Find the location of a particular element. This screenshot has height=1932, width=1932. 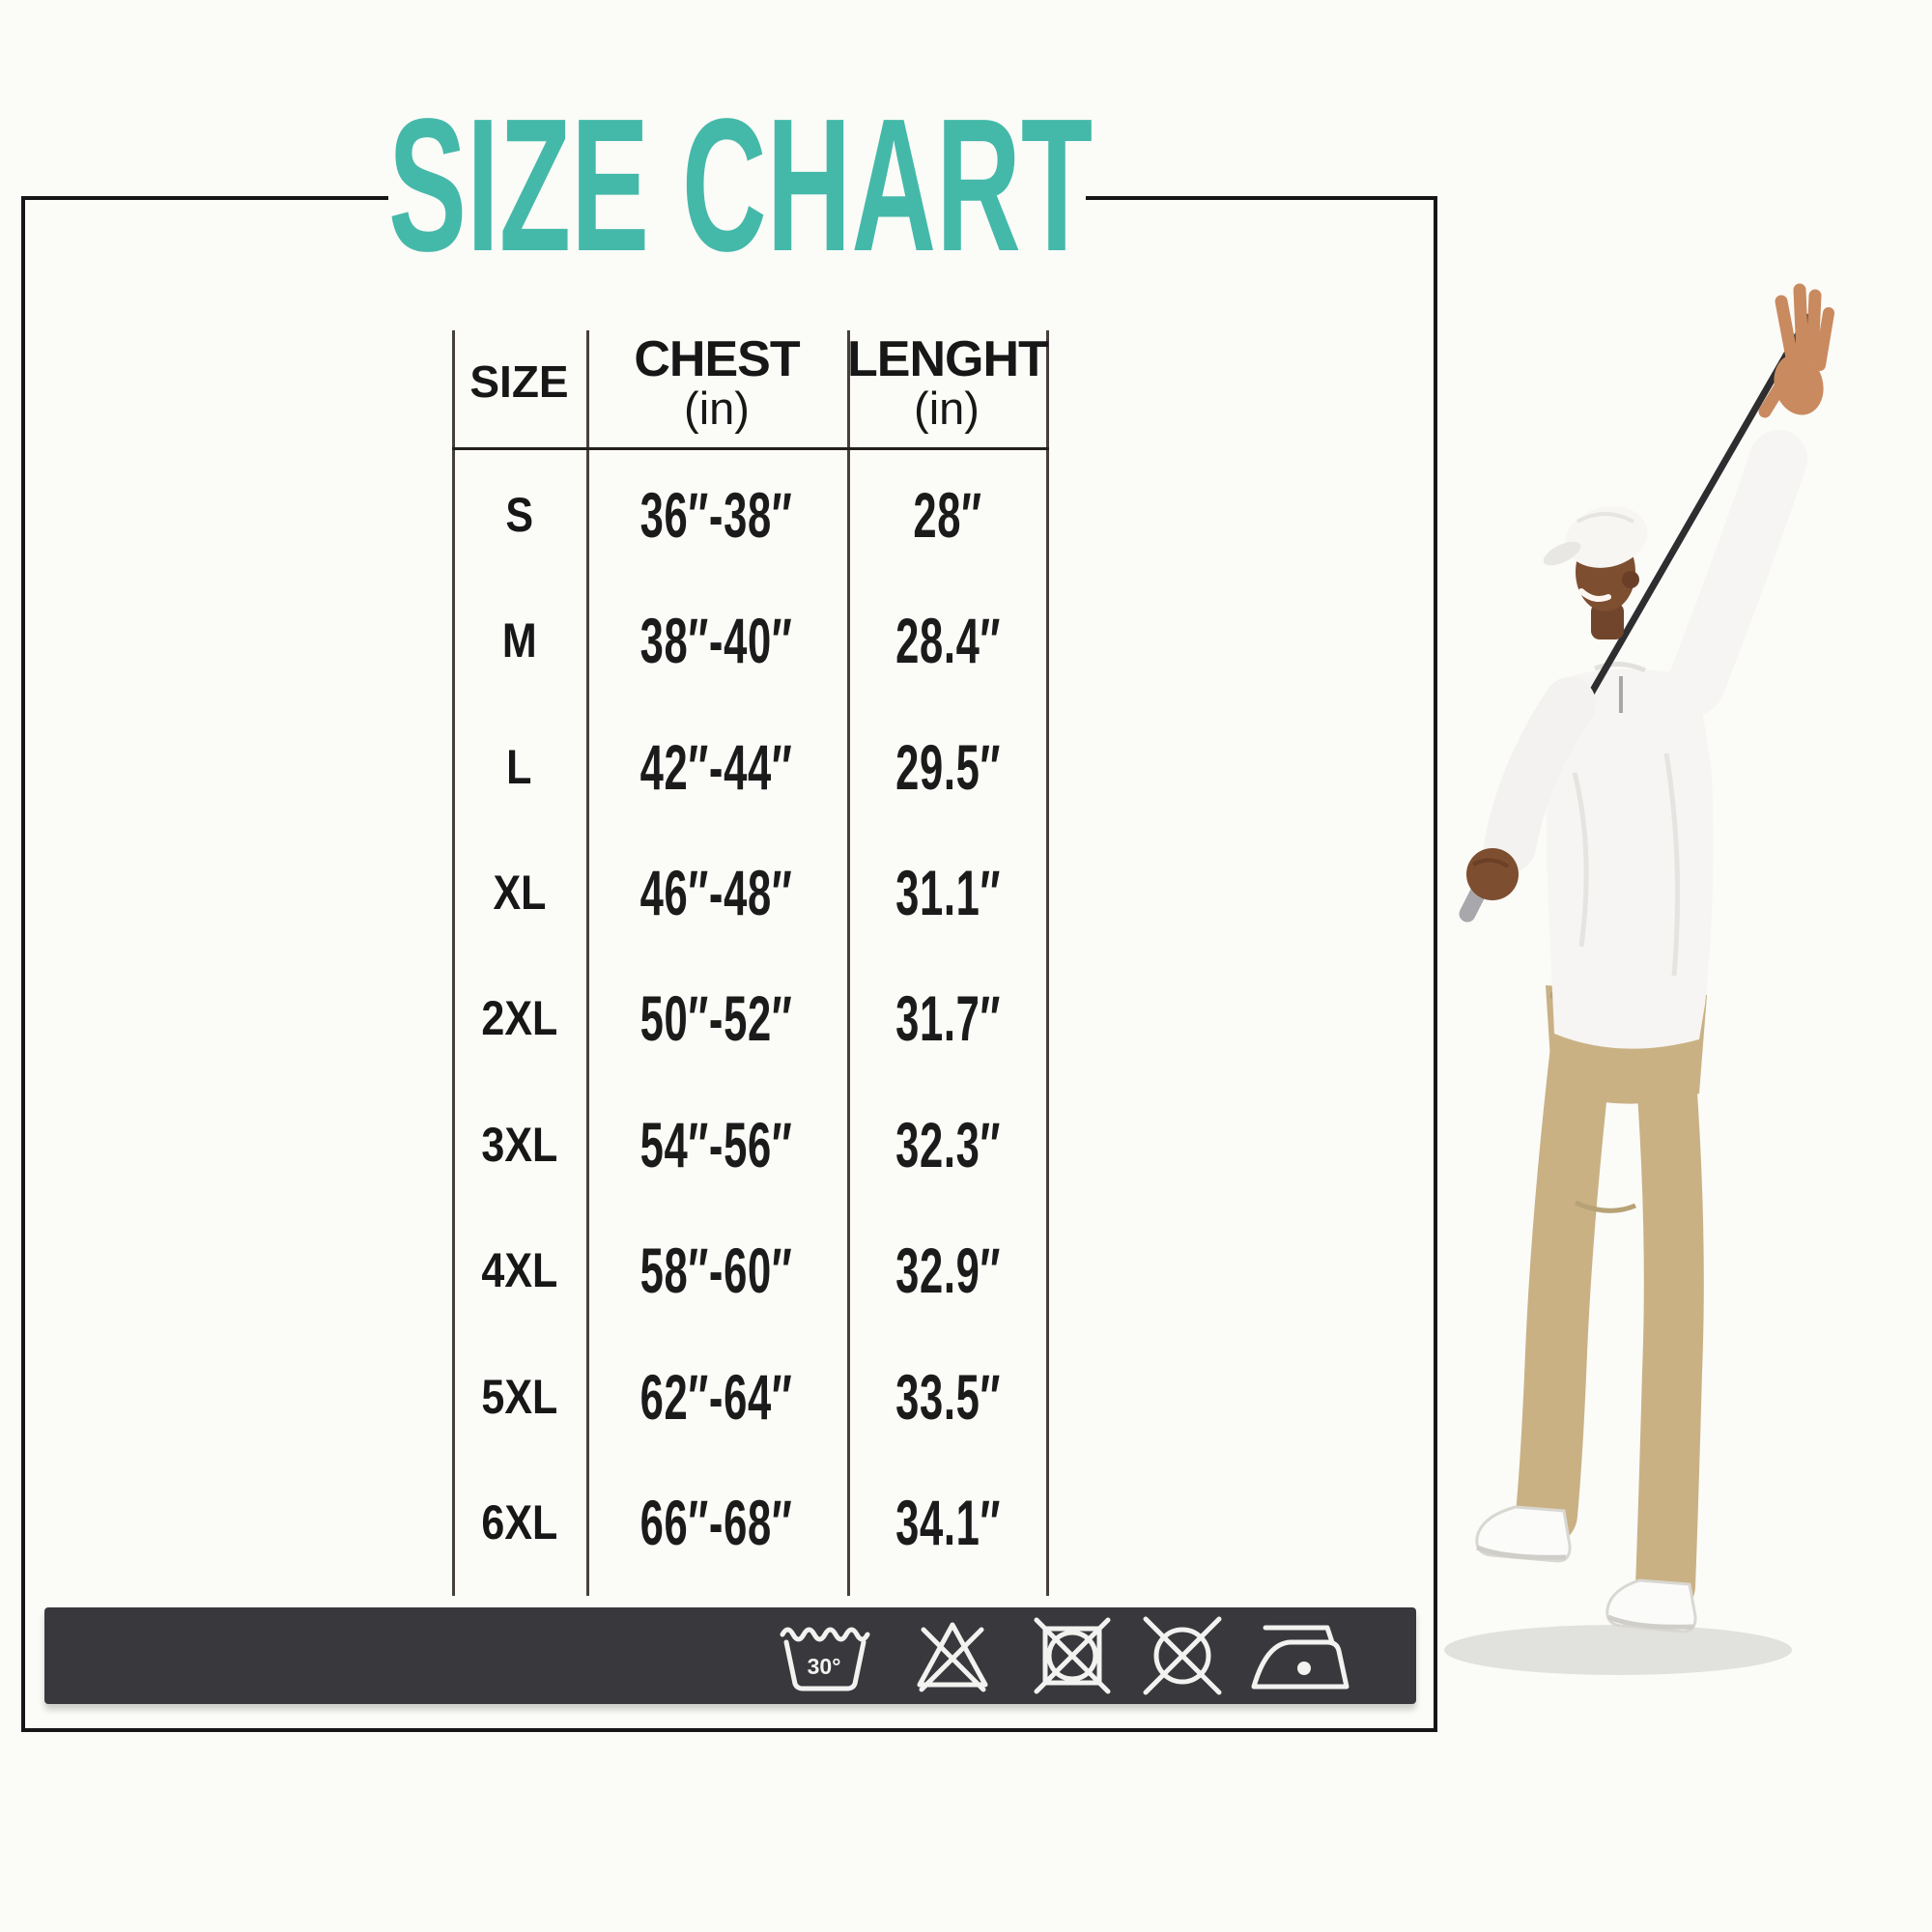

length-value: 31.1″ is located at coordinates (948, 892).